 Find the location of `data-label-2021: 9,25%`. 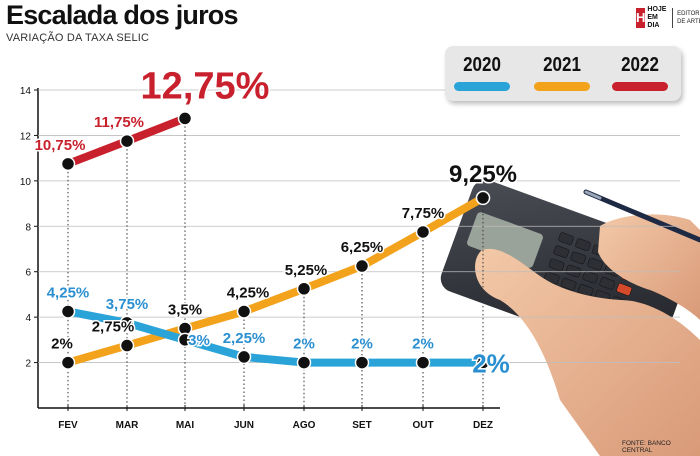

data-label-2021: 9,25% is located at coordinates (483, 174).